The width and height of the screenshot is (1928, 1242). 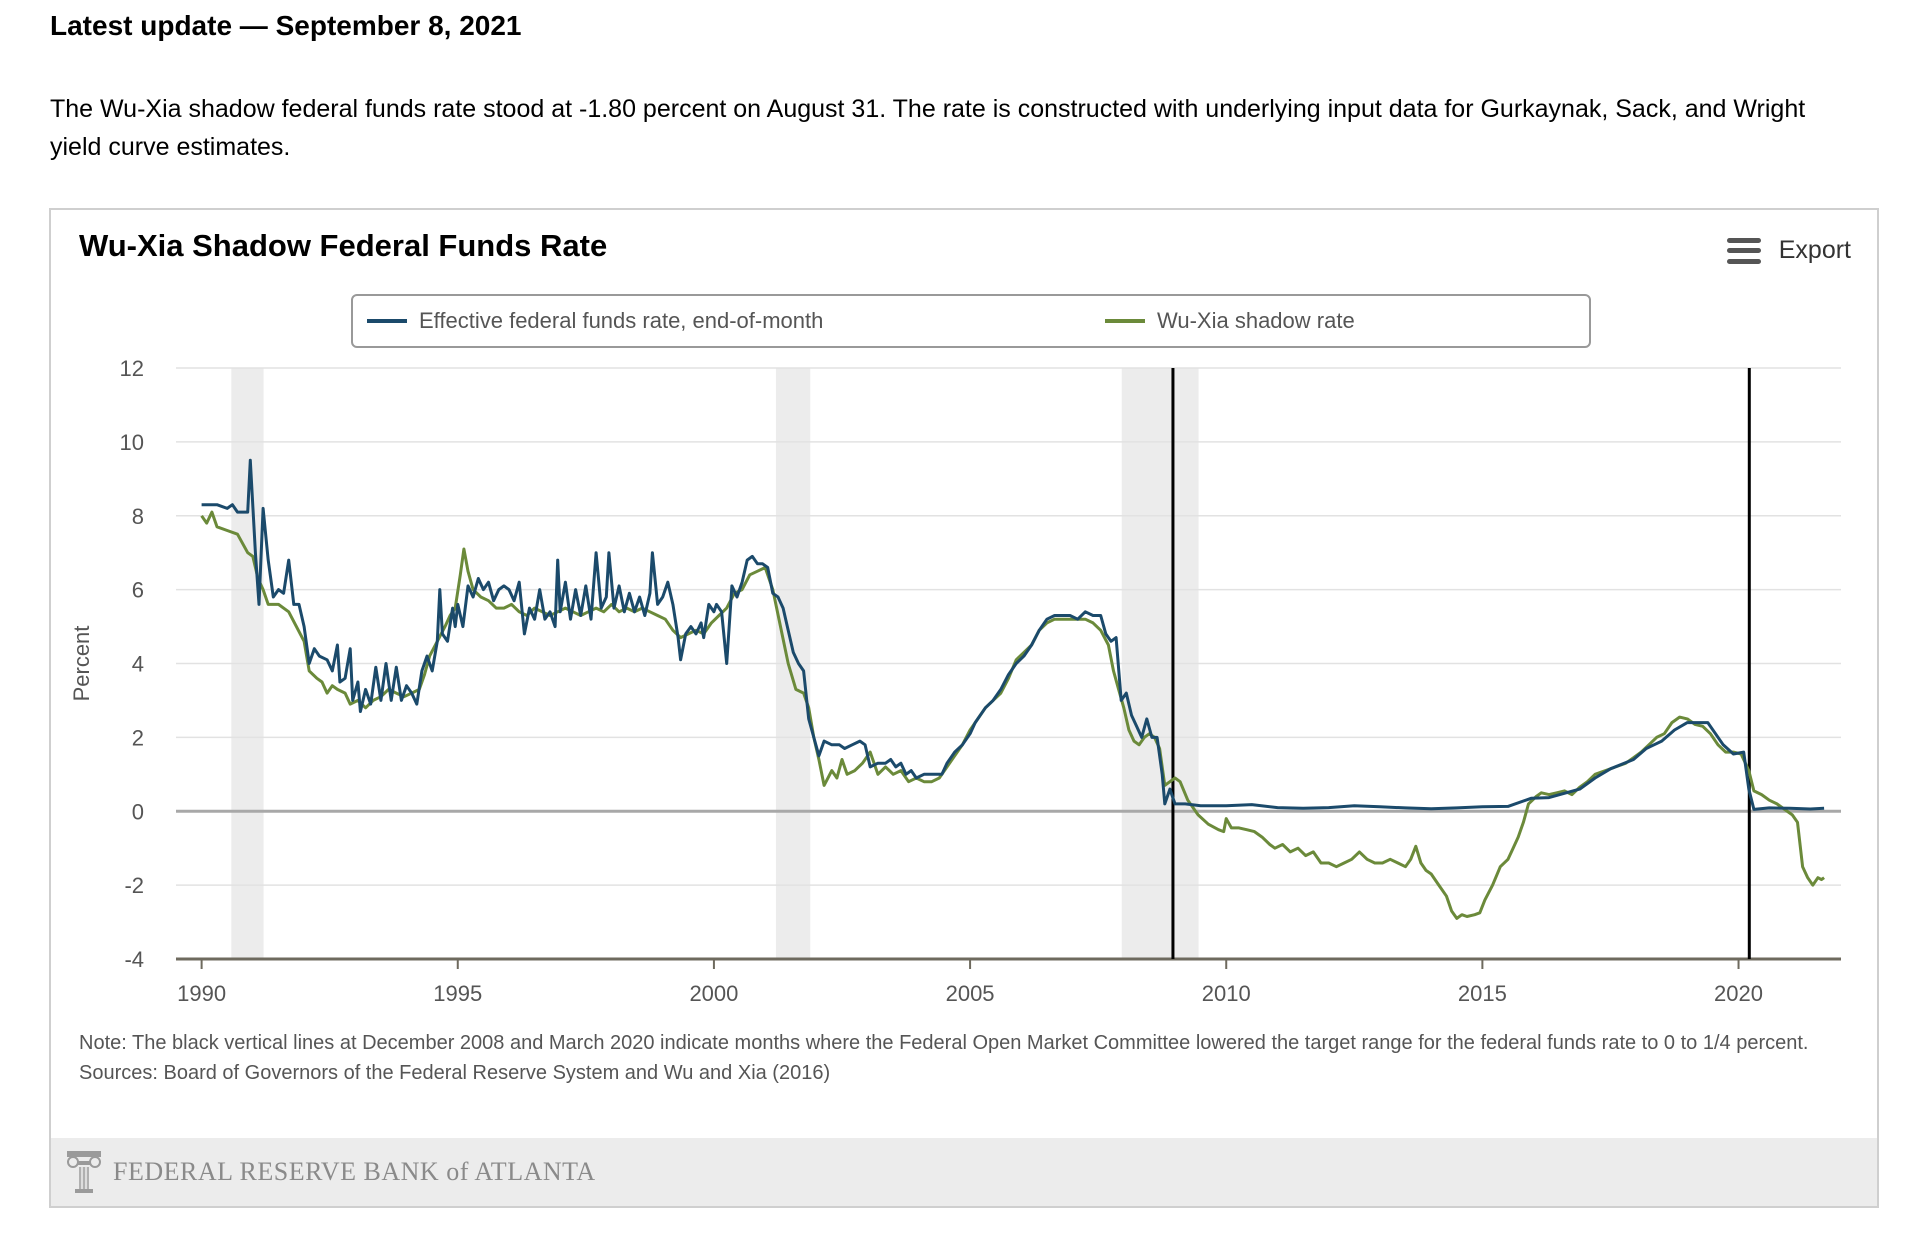 I want to click on footer-logo-text: FEDERAL RESERVE BANK of ATLANTA, so click(x=354, y=1171).